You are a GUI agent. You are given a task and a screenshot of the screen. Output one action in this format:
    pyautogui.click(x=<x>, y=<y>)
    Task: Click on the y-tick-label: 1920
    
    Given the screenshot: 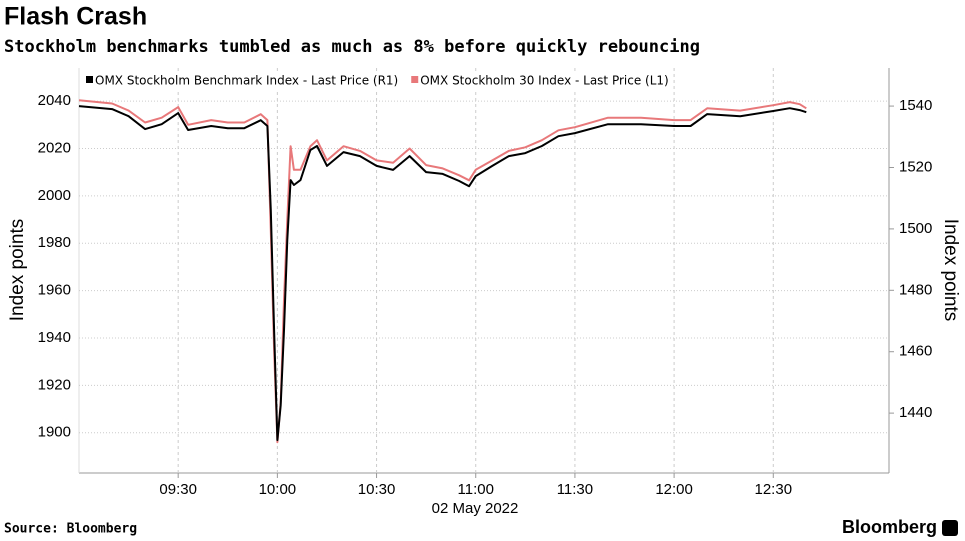 What is the action you would take?
    pyautogui.click(x=54, y=384)
    